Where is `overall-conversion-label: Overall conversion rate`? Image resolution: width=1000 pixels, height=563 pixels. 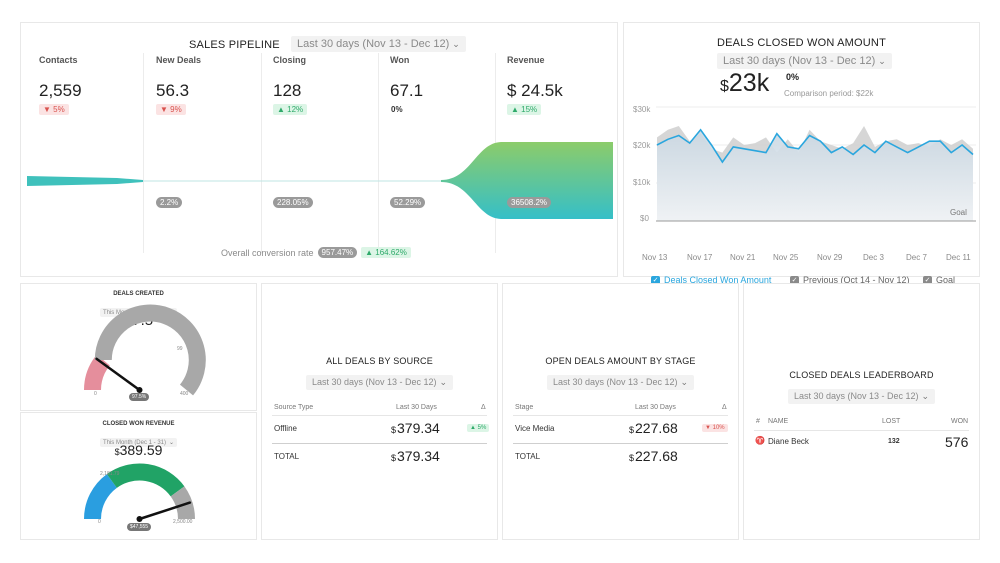
overall-conversion-label: Overall conversion rate is located at coordinates (267, 252).